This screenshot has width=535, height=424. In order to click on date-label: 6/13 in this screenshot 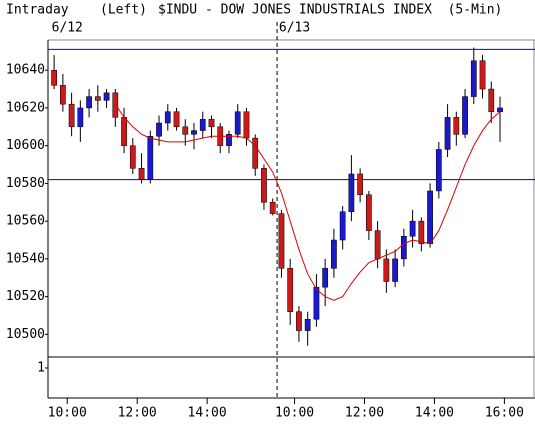, I will do `click(294, 28)`.